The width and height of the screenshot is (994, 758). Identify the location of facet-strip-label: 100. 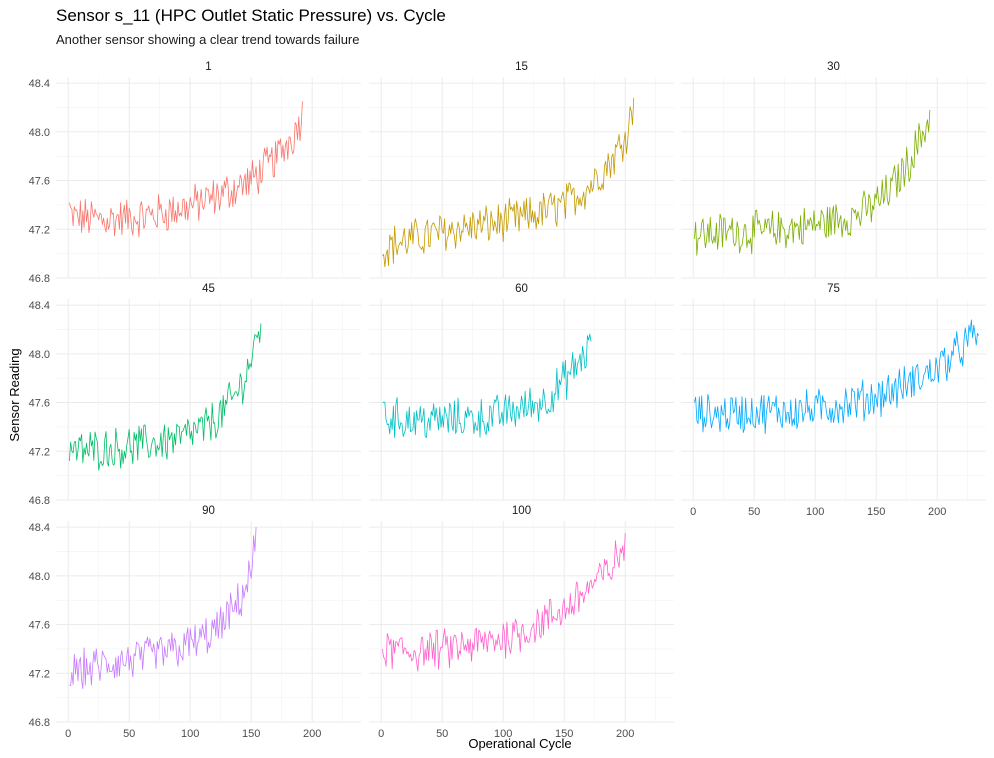
(521, 511).